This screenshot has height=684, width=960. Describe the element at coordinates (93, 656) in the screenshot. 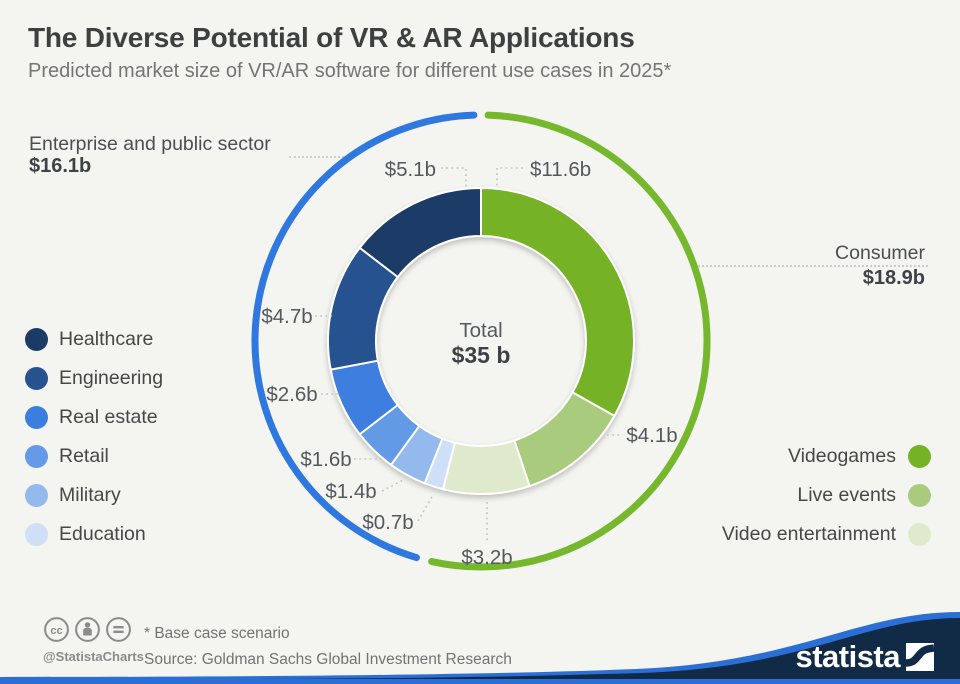

I see `statista-handle: @StatistaCharts` at that location.